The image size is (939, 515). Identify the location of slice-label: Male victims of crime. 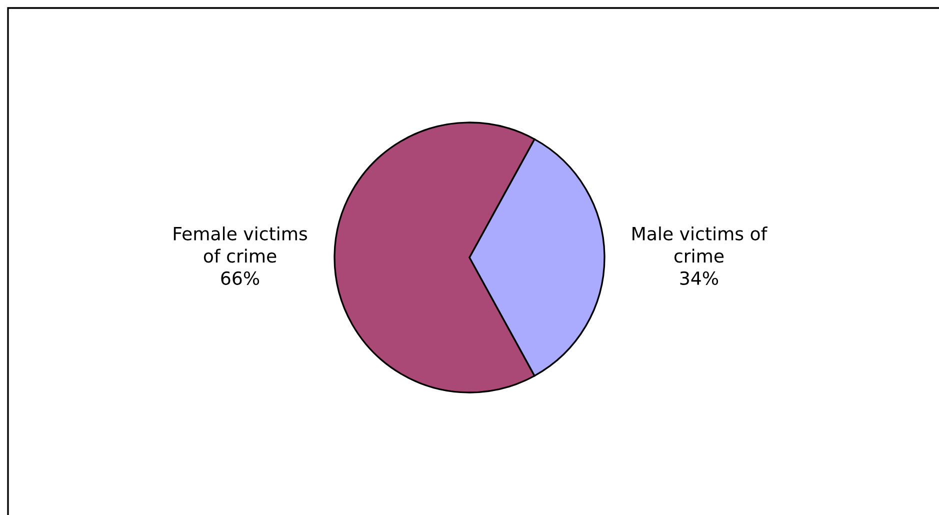
(700, 244).